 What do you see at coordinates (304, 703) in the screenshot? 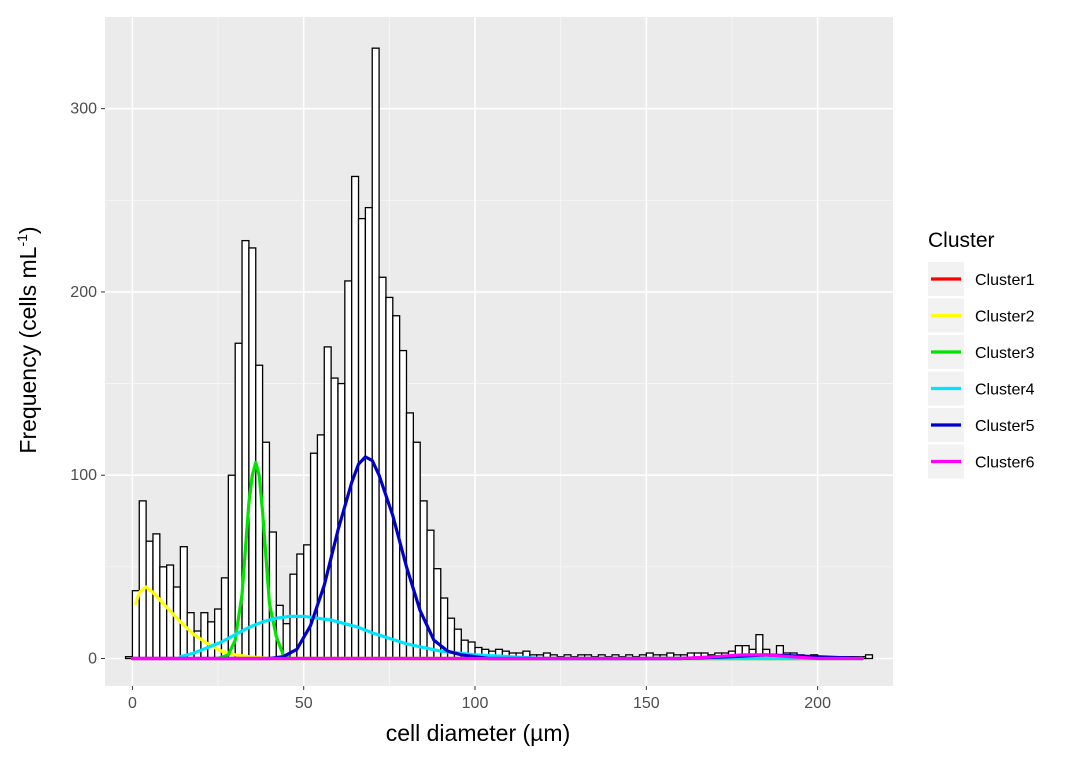
I see `x-tick-label: 50` at bounding box center [304, 703].